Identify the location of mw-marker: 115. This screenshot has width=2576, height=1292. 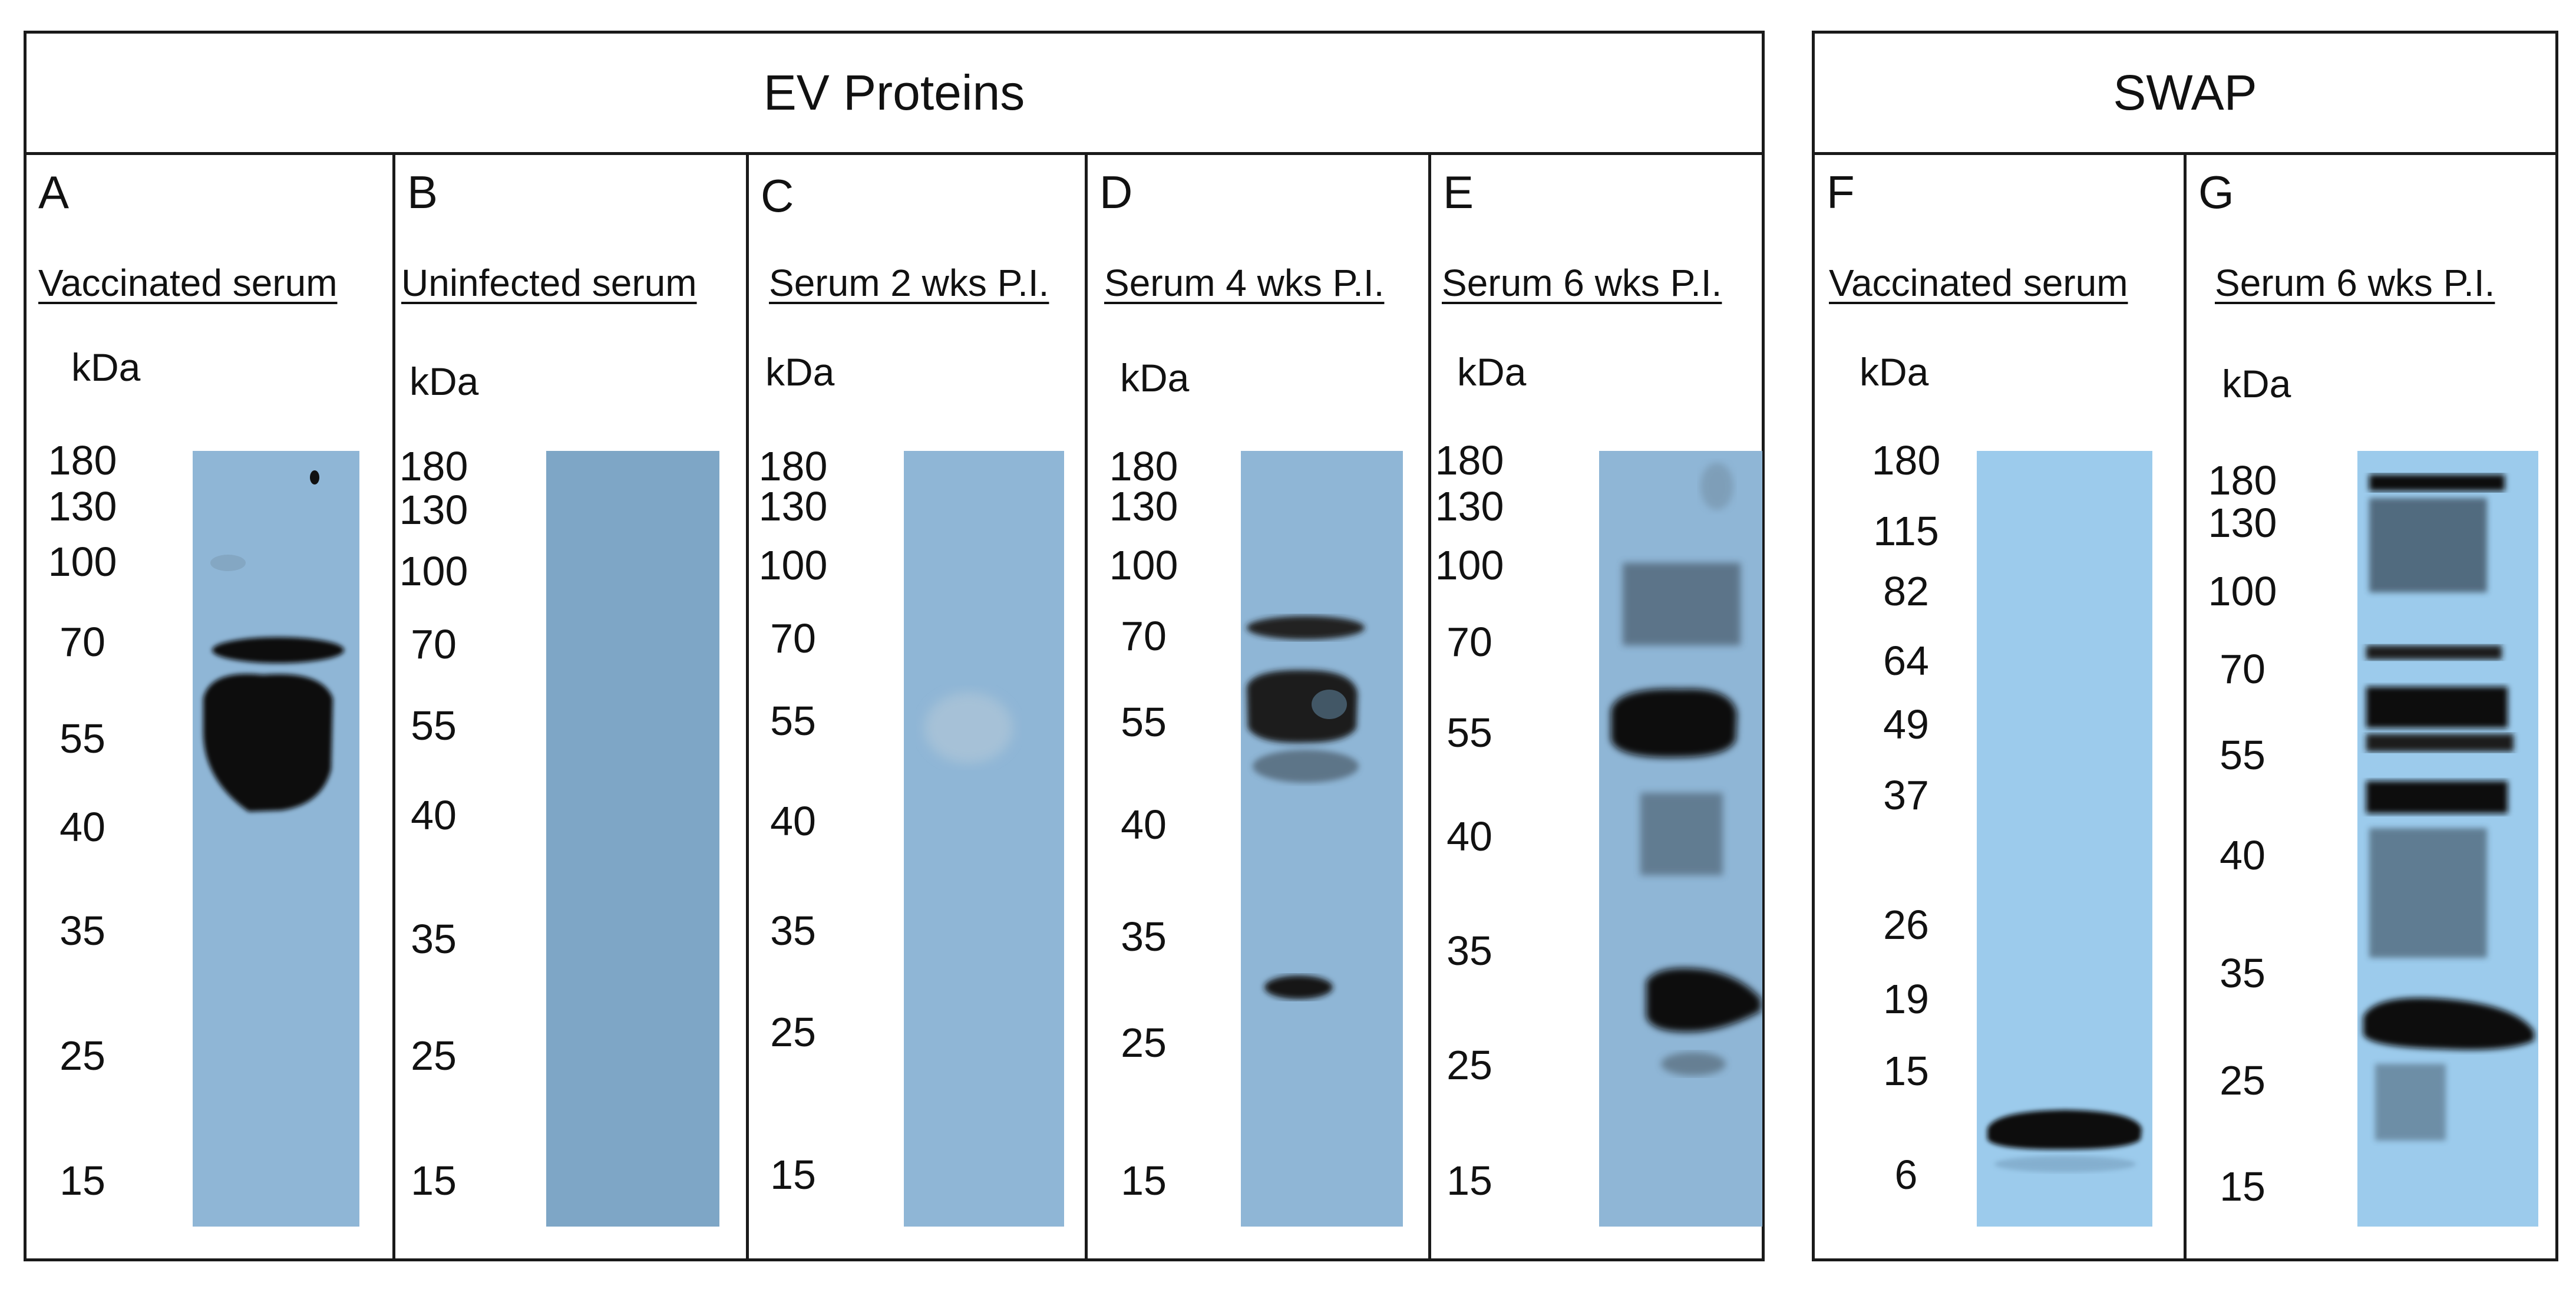
(1906, 531).